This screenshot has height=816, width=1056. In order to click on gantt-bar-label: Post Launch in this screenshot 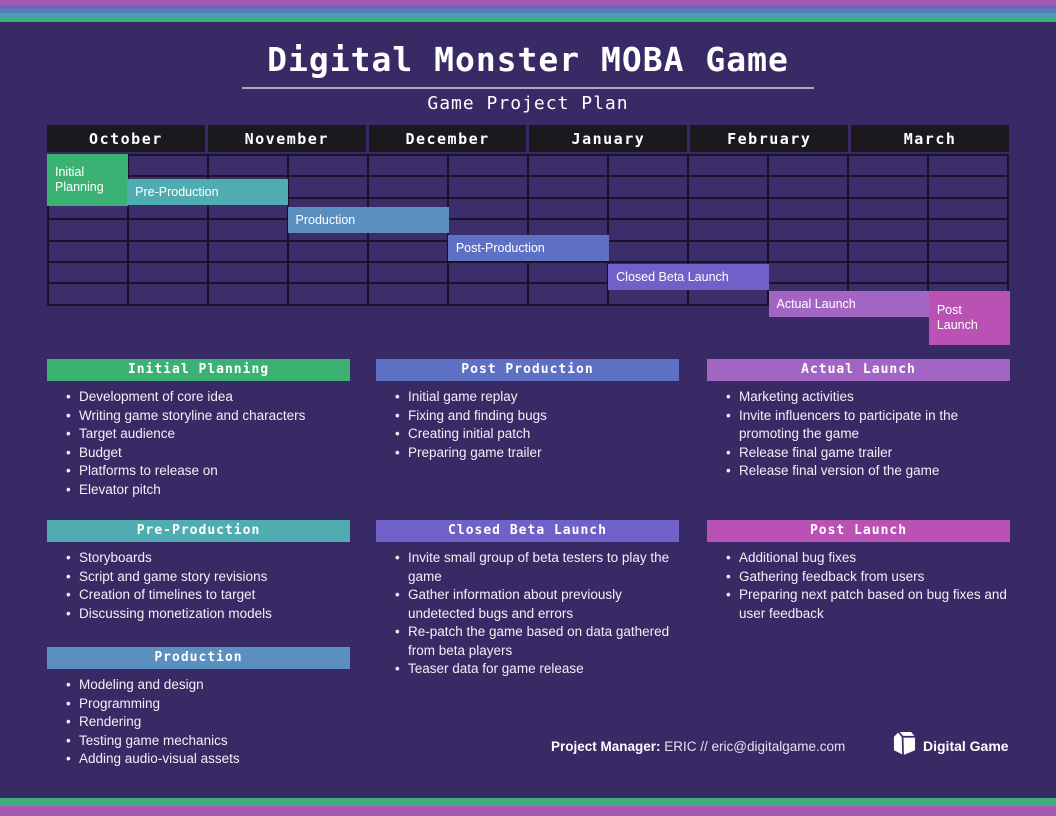, I will do `click(957, 317)`.